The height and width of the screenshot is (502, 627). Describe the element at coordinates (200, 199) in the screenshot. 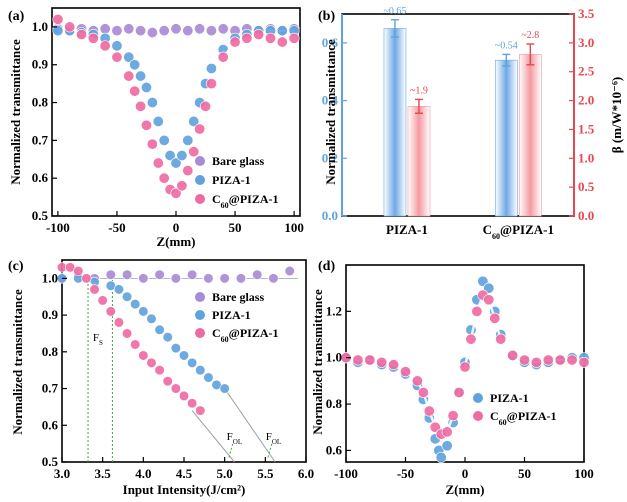

I see `legend-marker-c60` at that location.